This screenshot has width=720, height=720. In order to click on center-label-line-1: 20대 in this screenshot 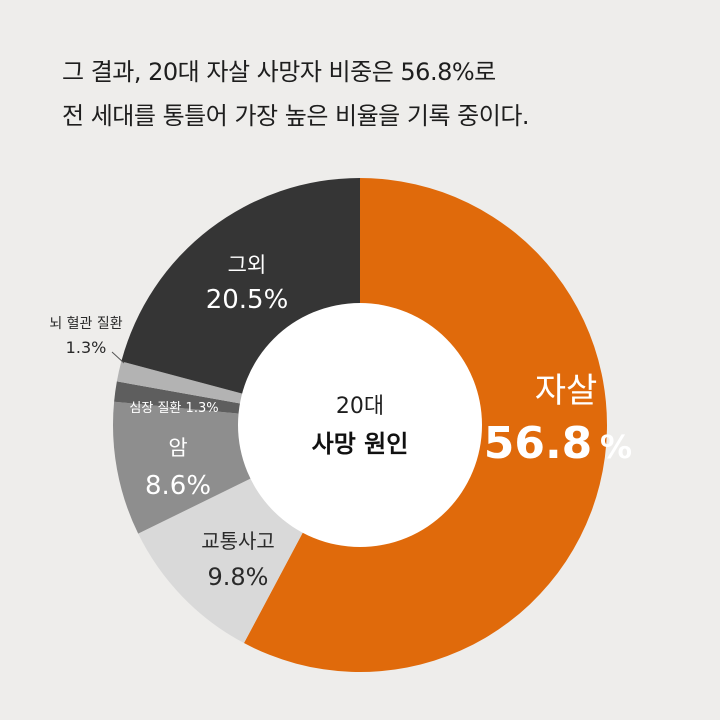, I will do `click(360, 406)`.